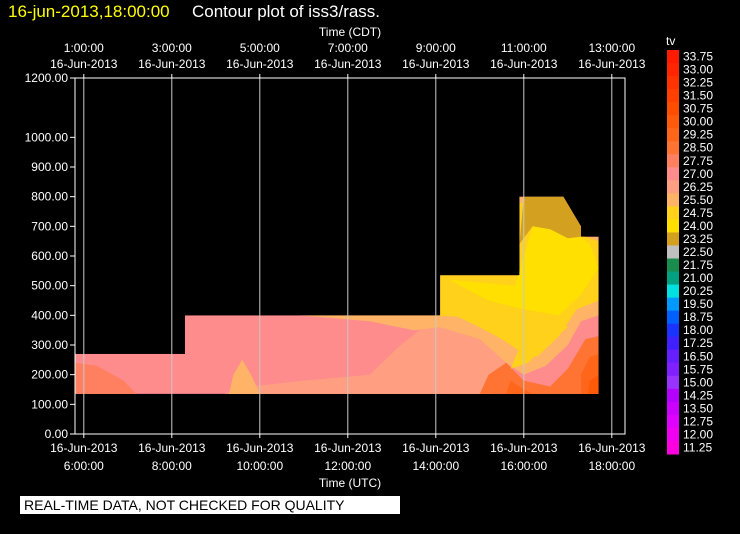 This screenshot has width=740, height=534. What do you see at coordinates (698, 343) in the screenshot?
I see `colorbar-label-22: 17.25` at bounding box center [698, 343].